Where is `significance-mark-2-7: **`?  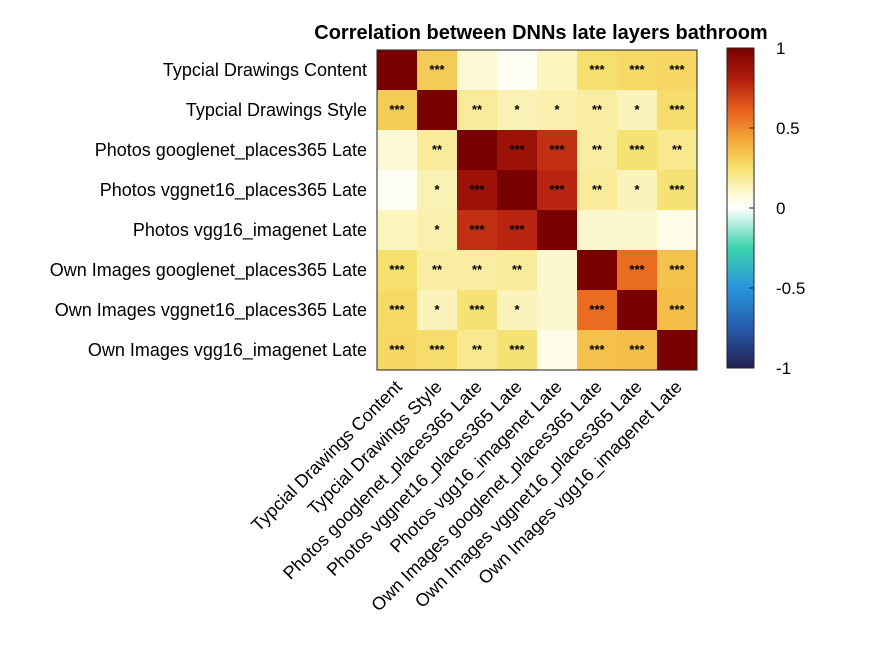 significance-mark-2-7: ** is located at coordinates (677, 149).